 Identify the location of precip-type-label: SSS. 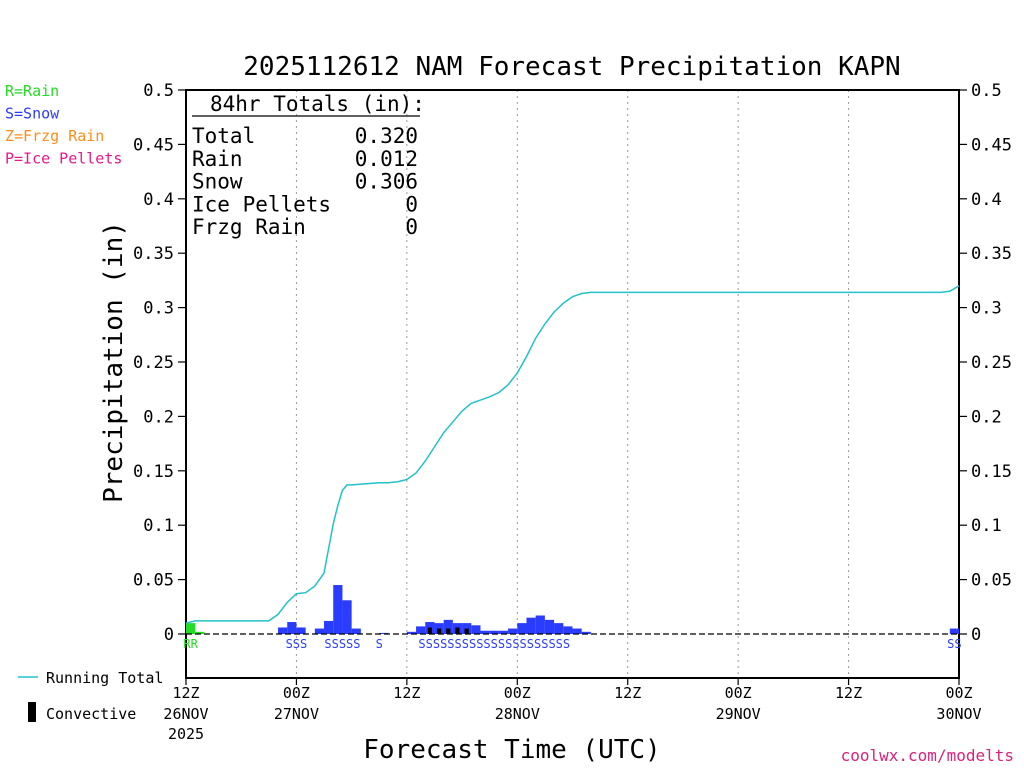
(297, 644).